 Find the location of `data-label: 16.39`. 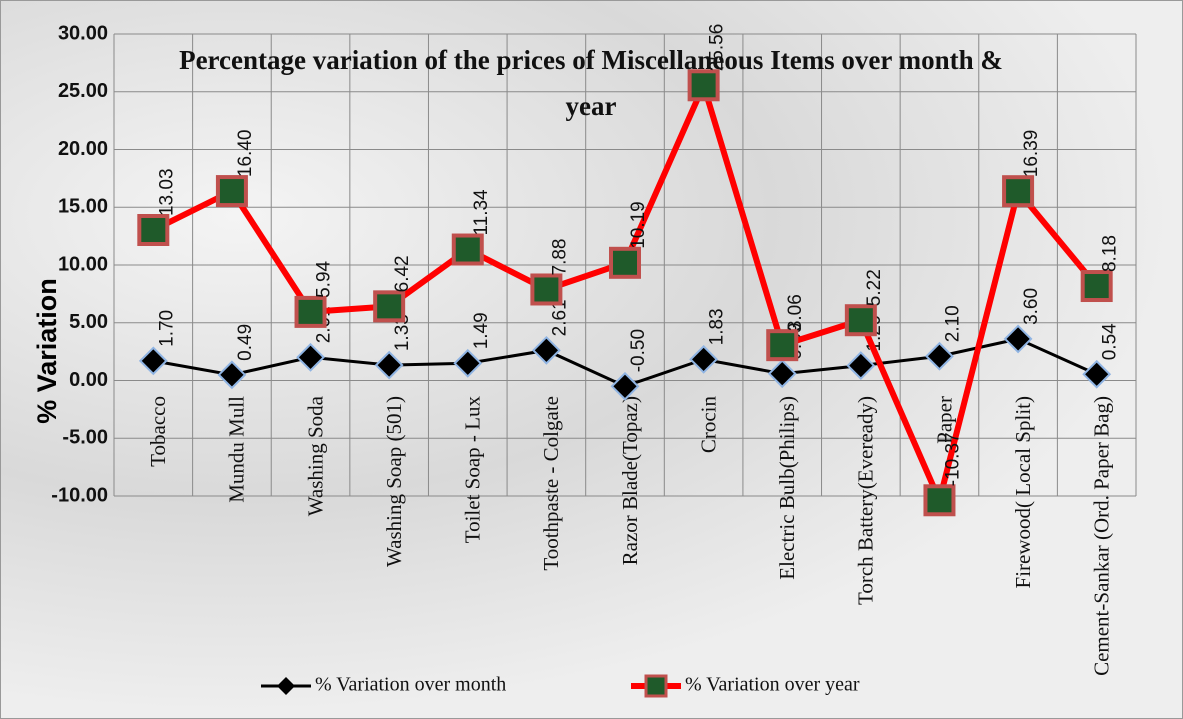

data-label: 16.39 is located at coordinates (1031, 154).